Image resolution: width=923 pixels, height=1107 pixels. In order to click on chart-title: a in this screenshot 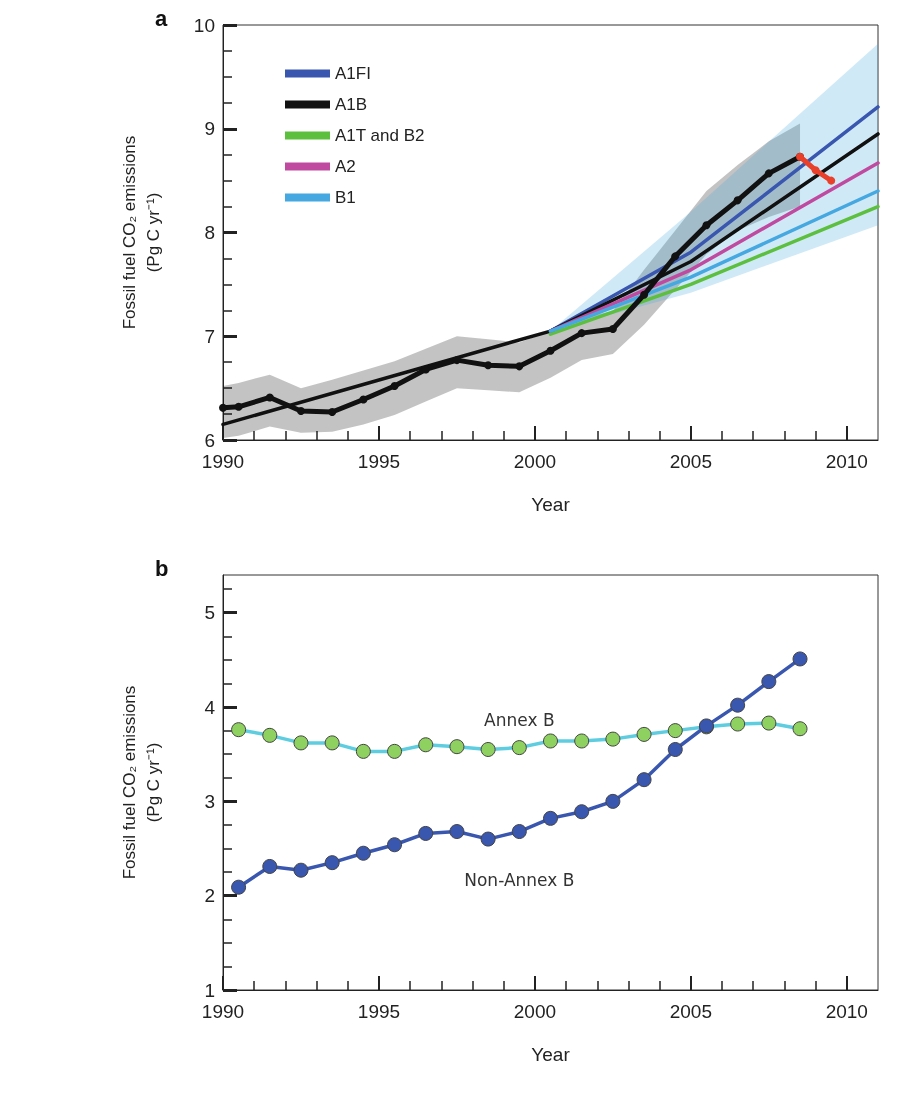, I will do `click(161, 18)`.